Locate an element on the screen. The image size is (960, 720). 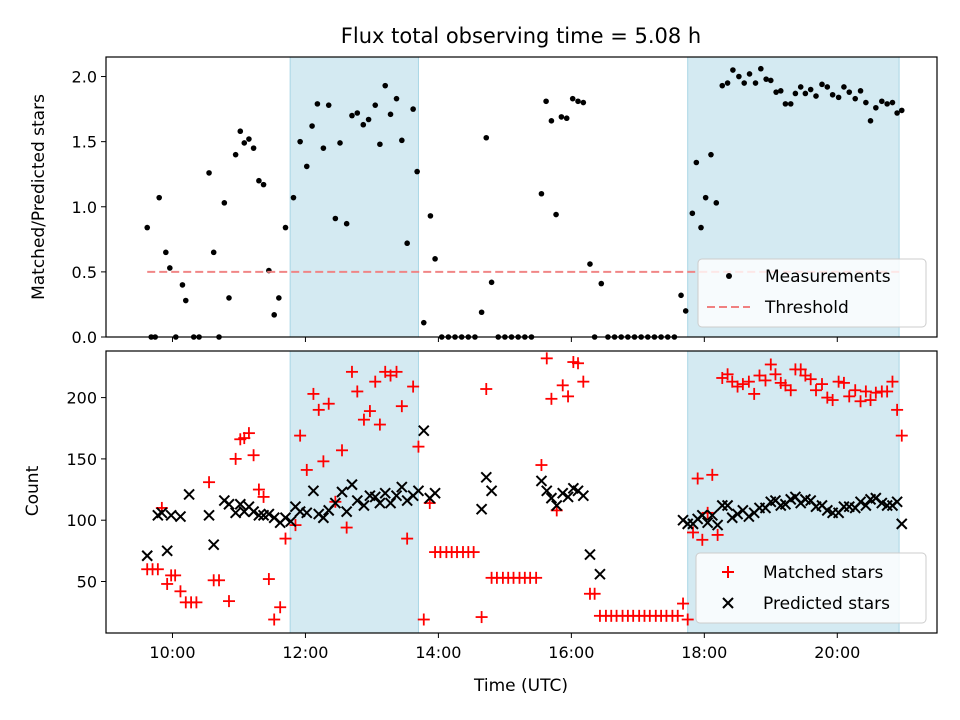
legend-measurements-marker is located at coordinates (729, 276).